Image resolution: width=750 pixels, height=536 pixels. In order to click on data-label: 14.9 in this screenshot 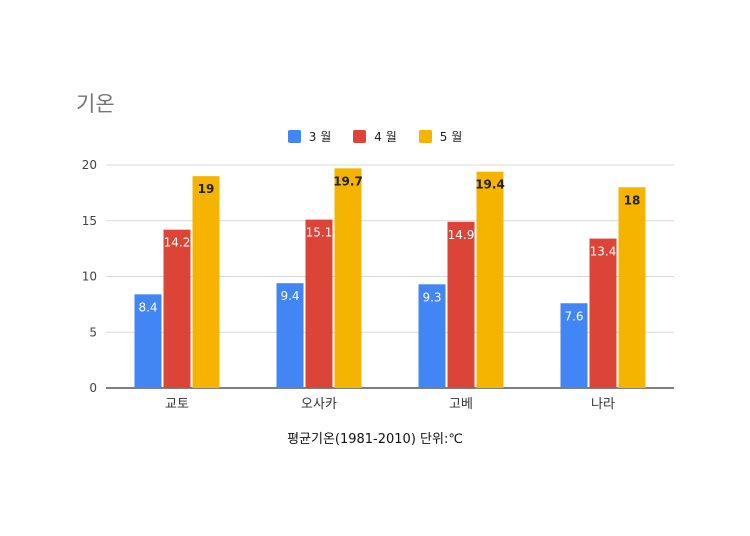, I will do `click(461, 235)`.